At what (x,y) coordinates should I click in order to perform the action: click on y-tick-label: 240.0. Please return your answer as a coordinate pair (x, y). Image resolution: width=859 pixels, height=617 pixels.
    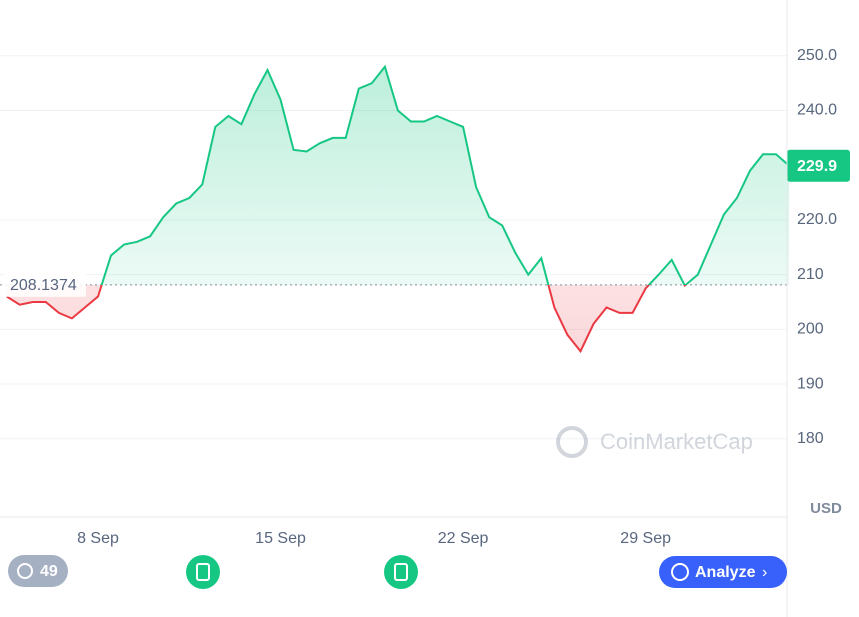
    Looking at the image, I should click on (817, 110).